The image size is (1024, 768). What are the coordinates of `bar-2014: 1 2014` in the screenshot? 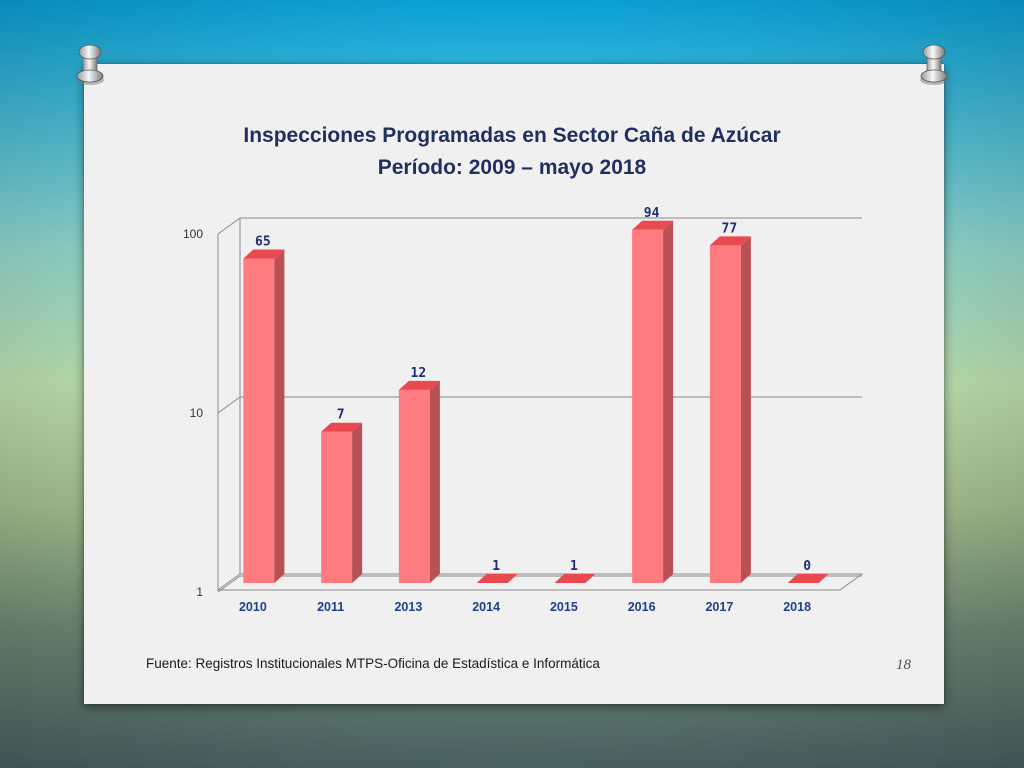 It's located at (495, 586).